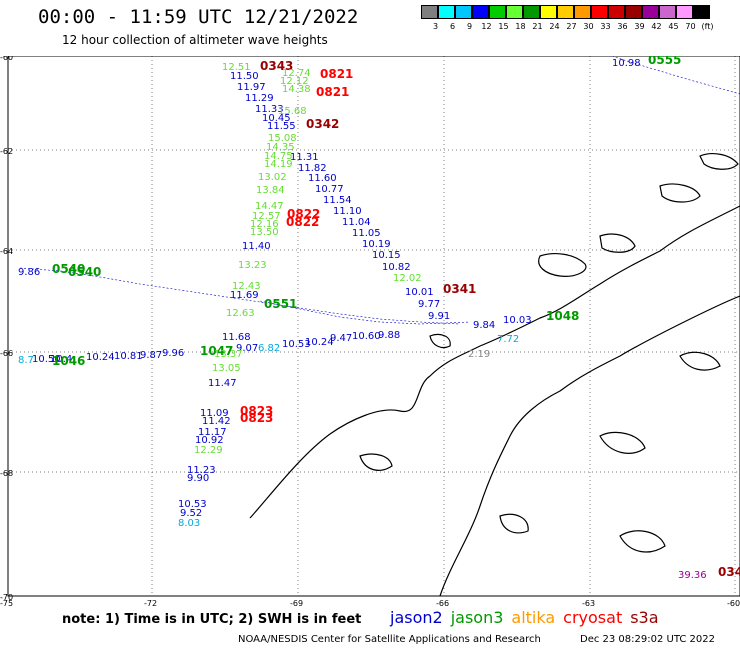  I want to click on color-scale-label: 6, so click(452, 26).